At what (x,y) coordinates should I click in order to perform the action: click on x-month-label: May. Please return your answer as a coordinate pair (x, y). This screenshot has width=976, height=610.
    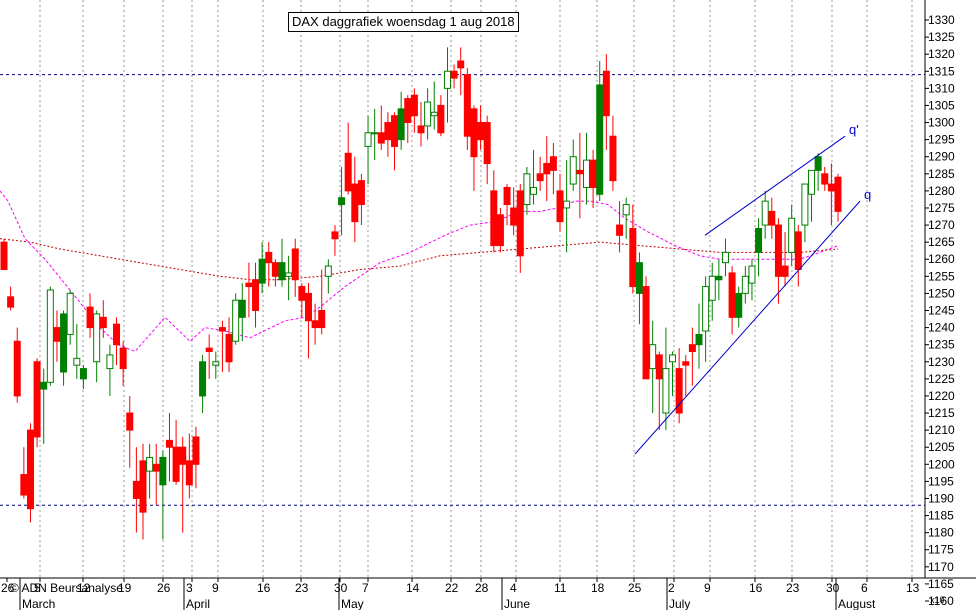
    Looking at the image, I should click on (352, 603).